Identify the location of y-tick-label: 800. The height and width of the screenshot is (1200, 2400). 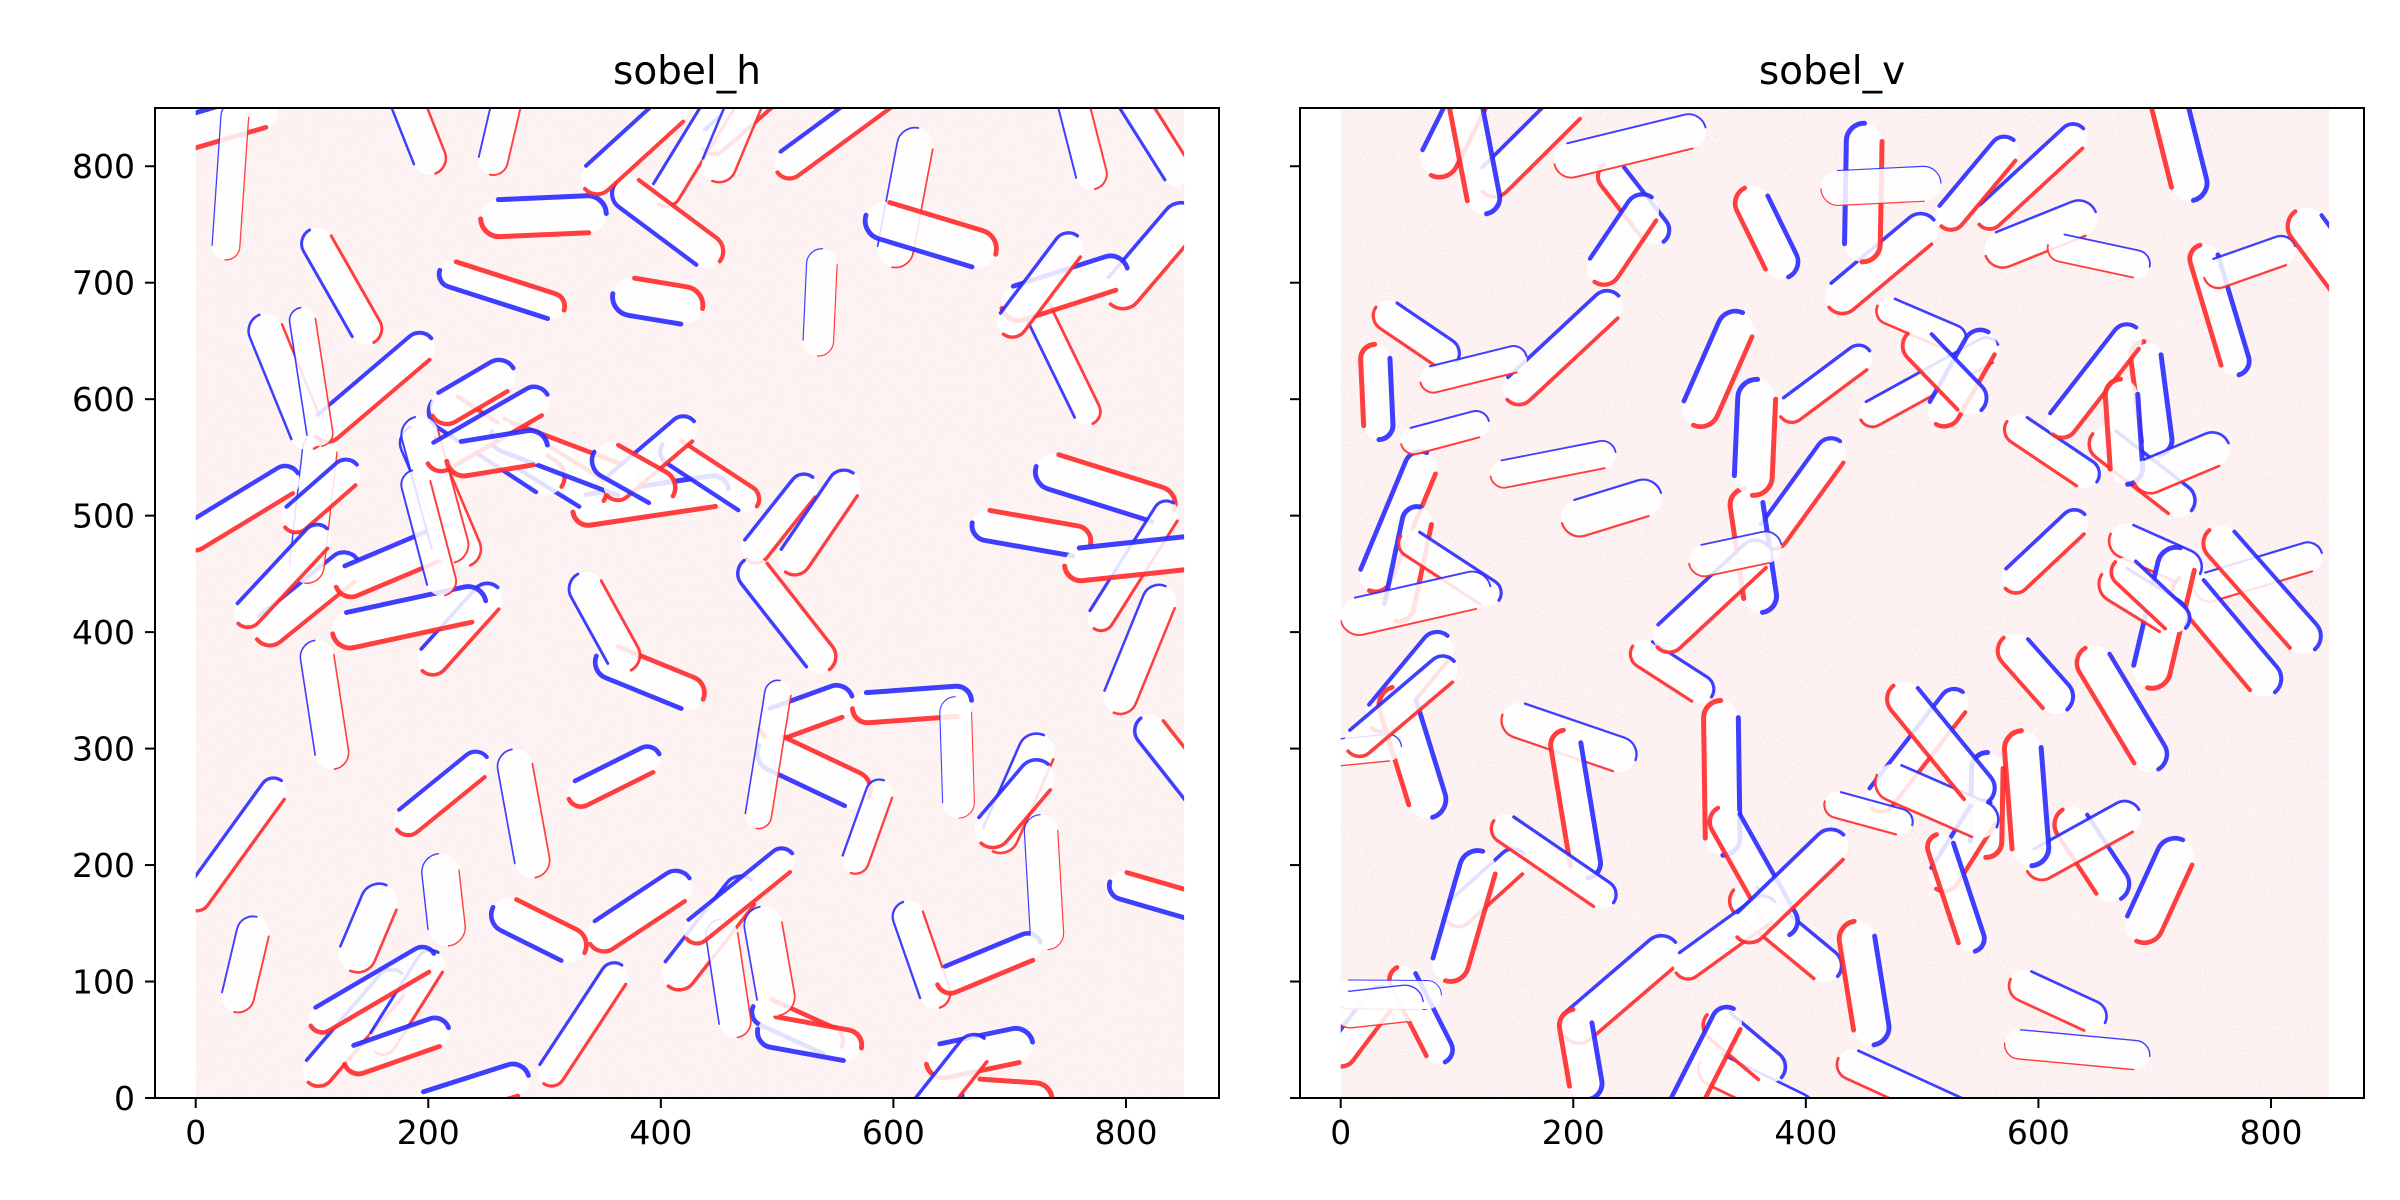
(103, 166).